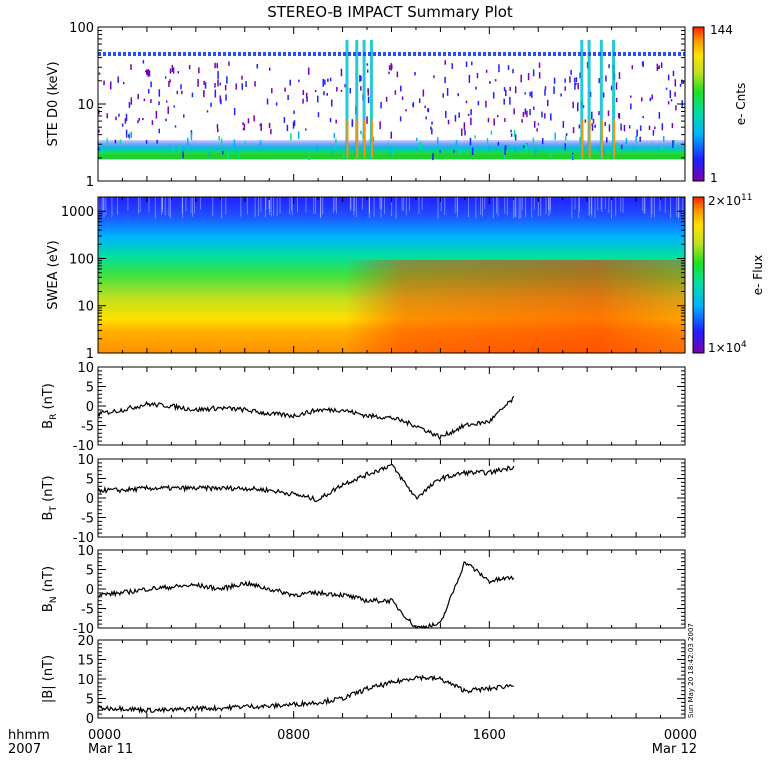 This screenshot has width=780, height=780. I want to click on bmag-series-line, so click(306, 694).